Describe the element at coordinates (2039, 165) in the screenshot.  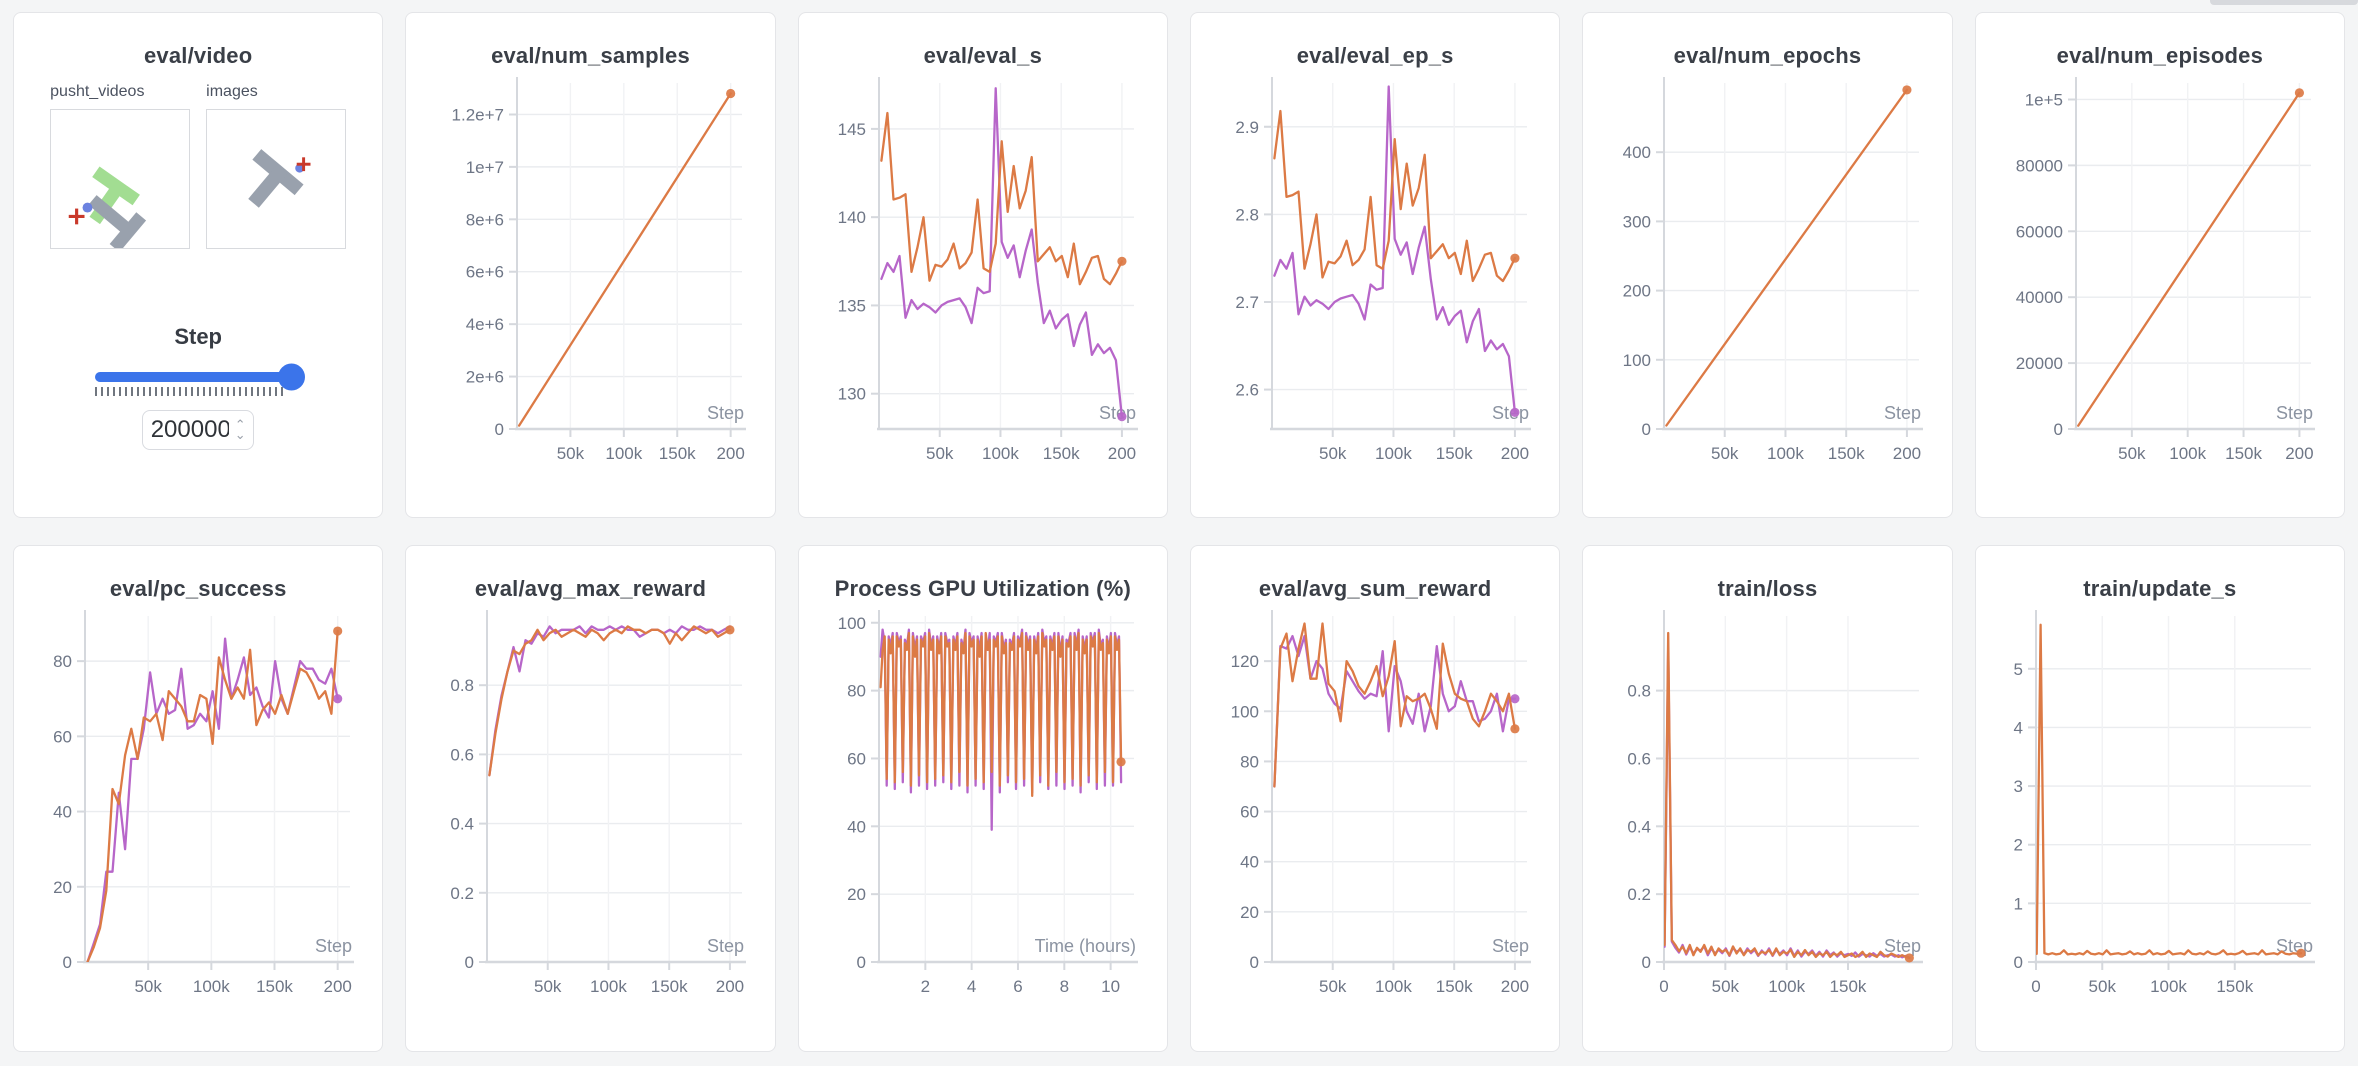
I see `svg-text: 80000` at that location.